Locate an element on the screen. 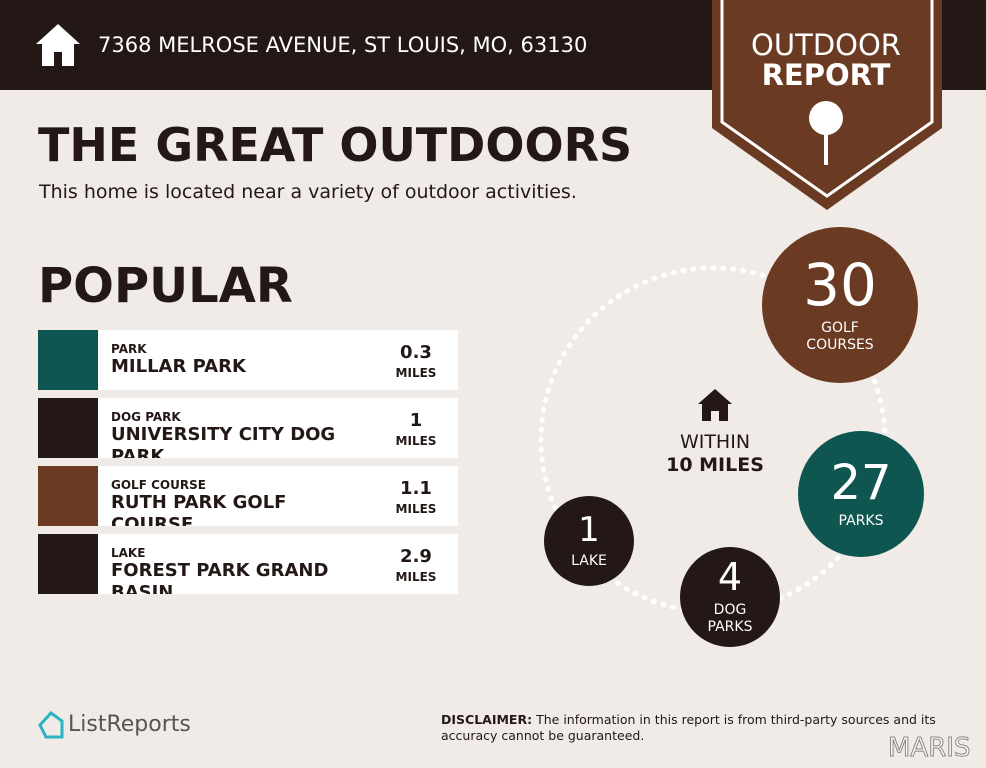  count-value: 30 is located at coordinates (840, 285).